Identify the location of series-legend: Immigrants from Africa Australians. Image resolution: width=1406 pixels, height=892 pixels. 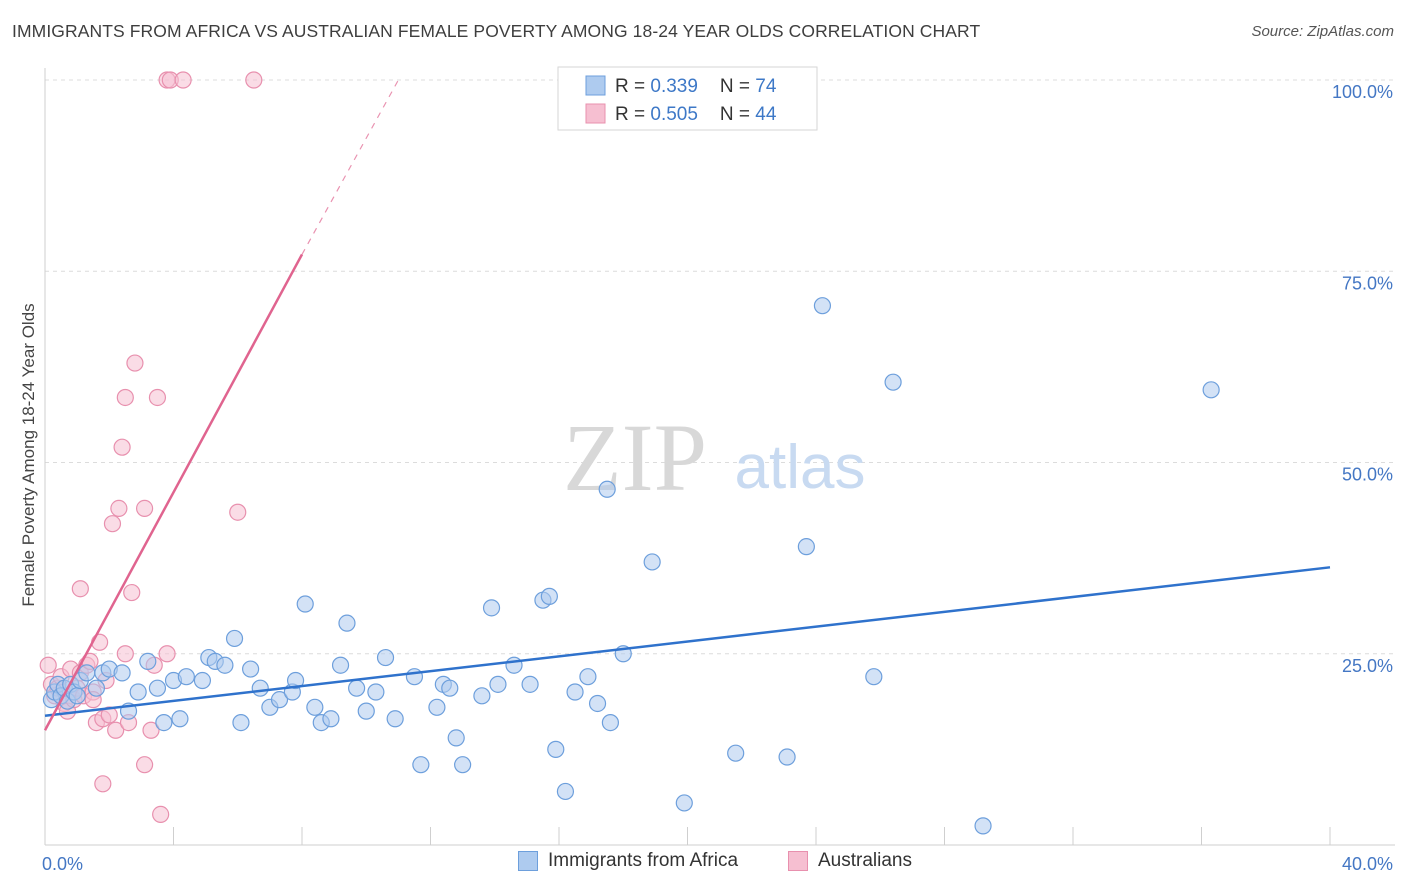
(703, 865).